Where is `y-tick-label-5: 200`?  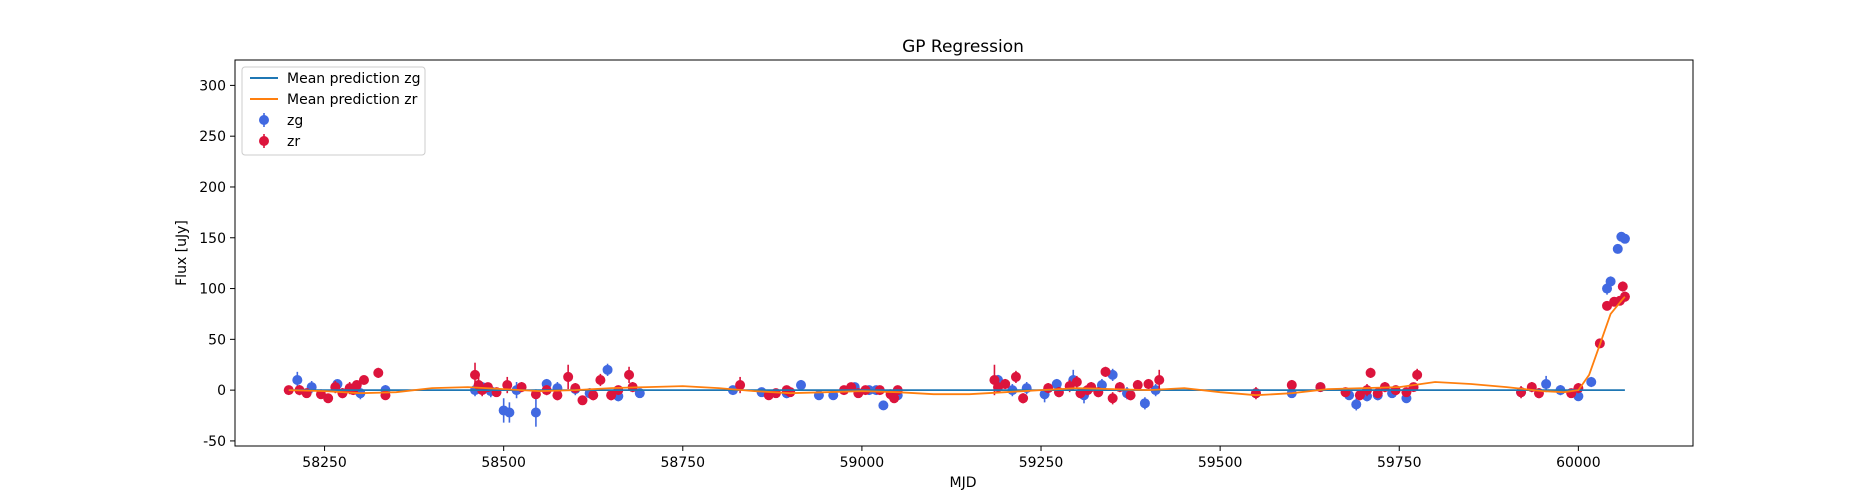
y-tick-label-5: 200 is located at coordinates (212, 188).